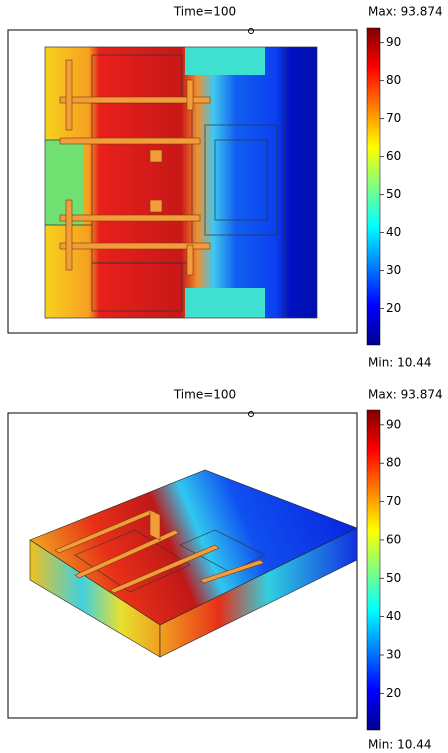 The height and width of the screenshot is (753, 448). Describe the element at coordinates (170, 561) in the screenshot. I see `geometry-outline` at that location.